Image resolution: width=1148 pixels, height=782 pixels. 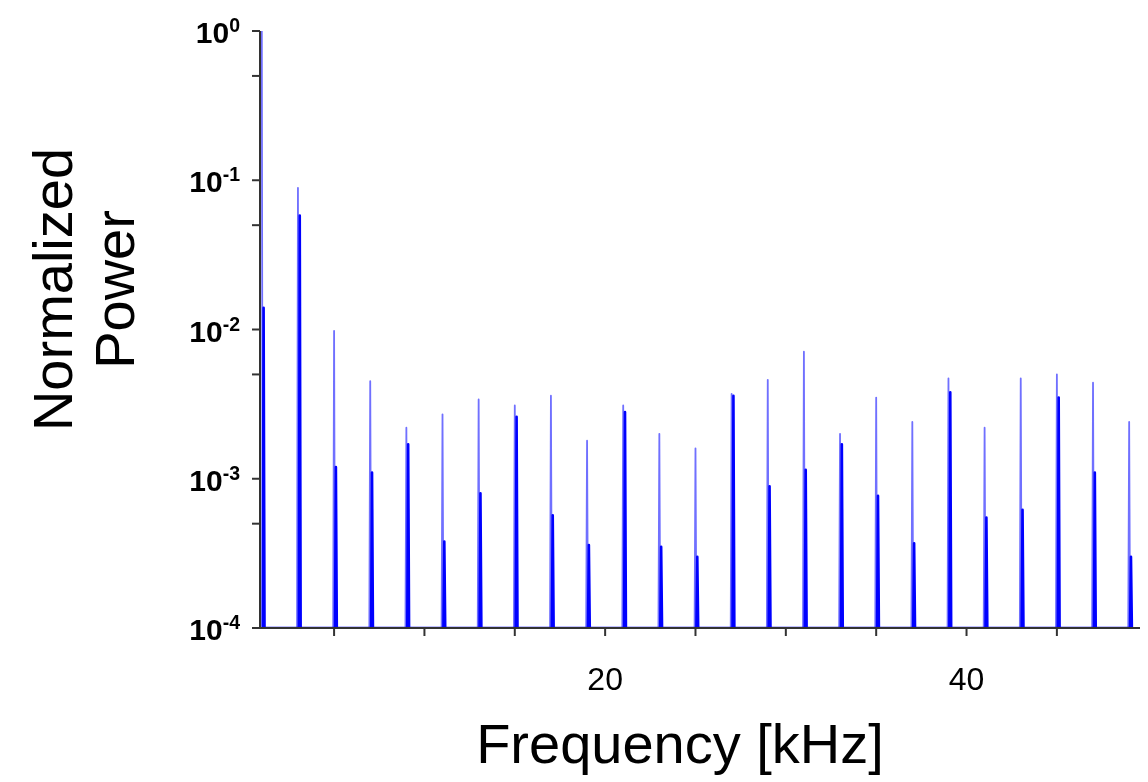 What do you see at coordinates (680, 743) in the screenshot?
I see `x-axis-title: Frequency [kHz]` at bounding box center [680, 743].